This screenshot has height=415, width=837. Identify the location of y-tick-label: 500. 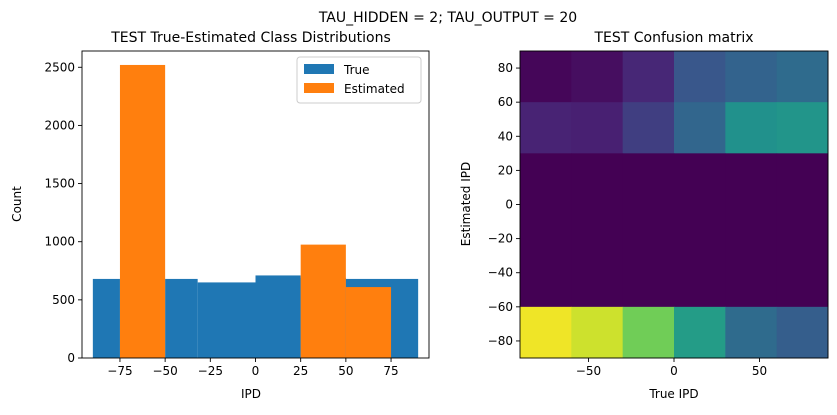
(63, 300).